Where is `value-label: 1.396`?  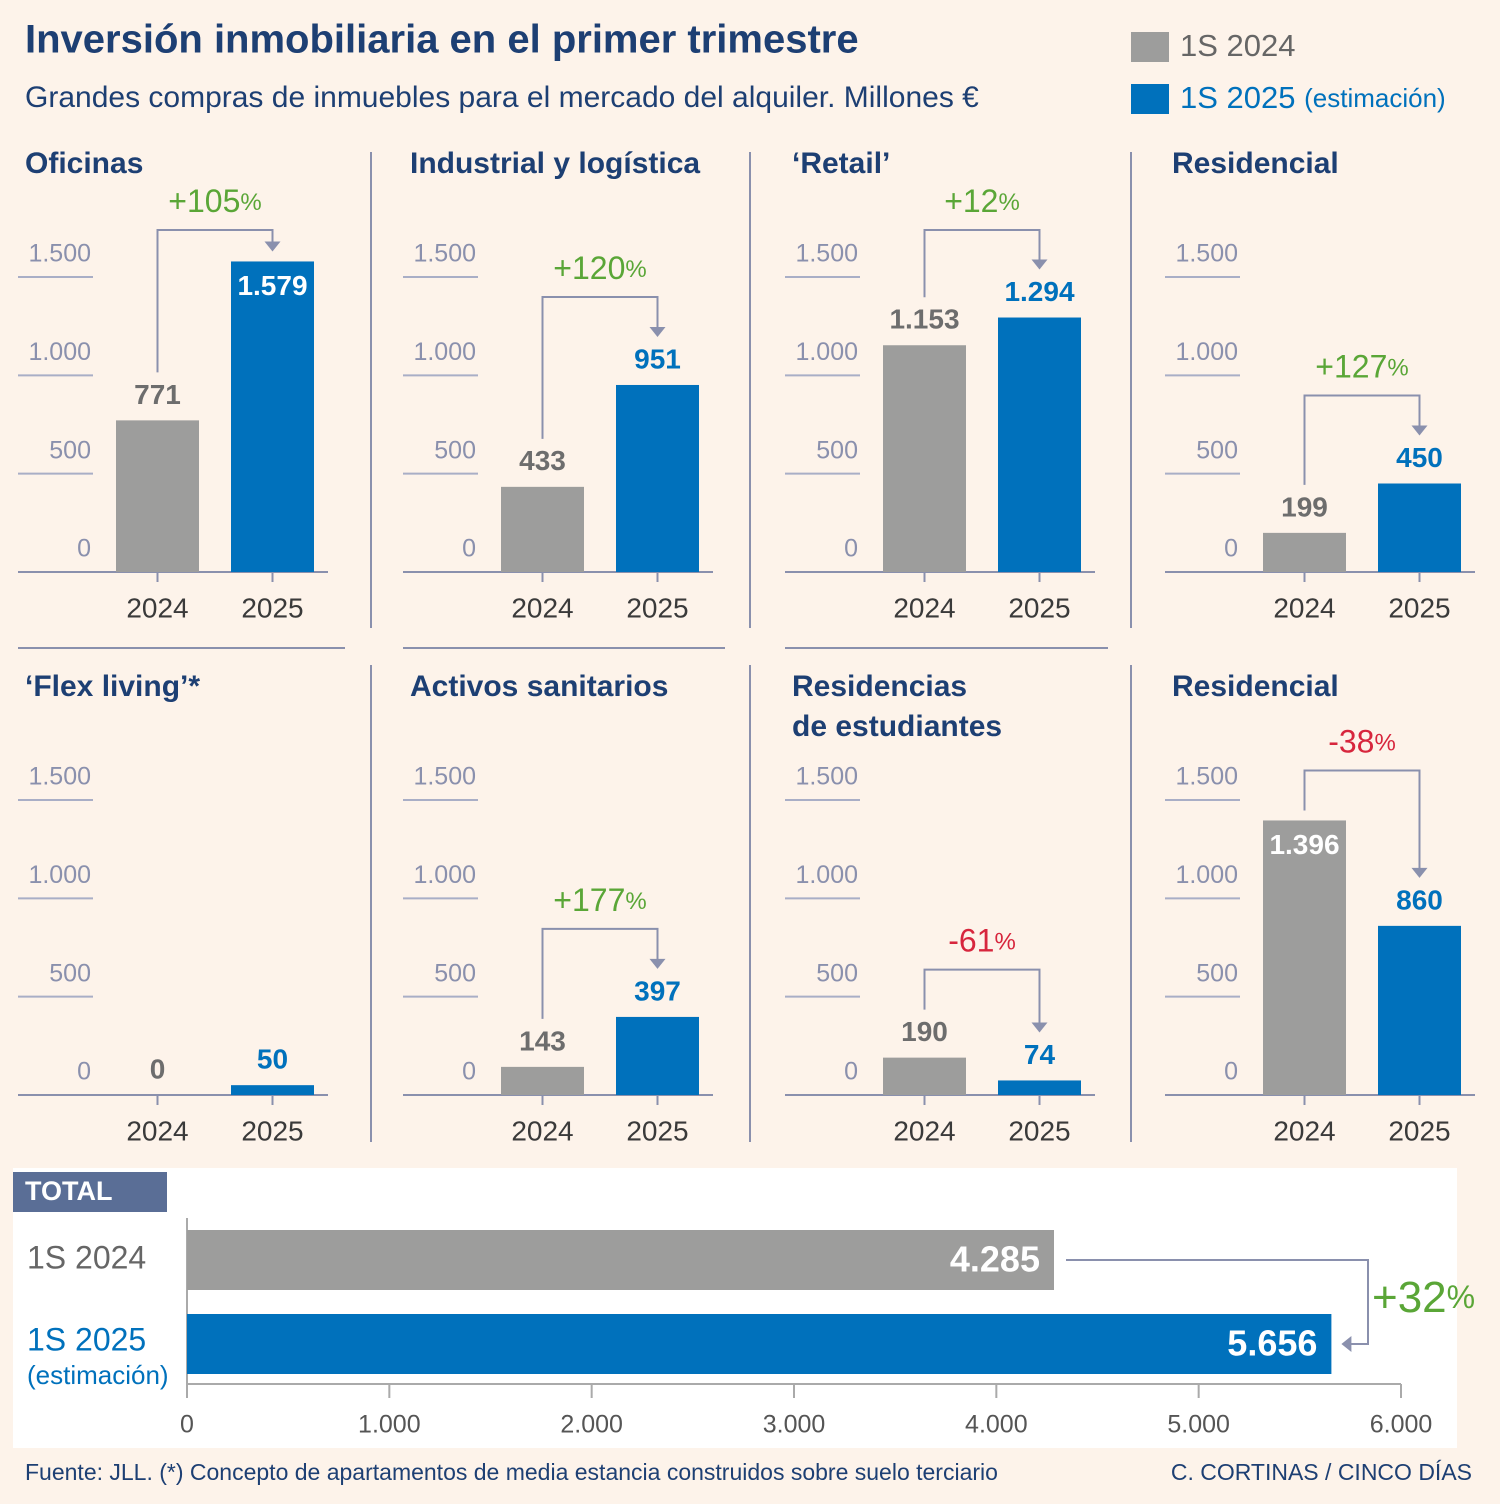
value-label: 1.396 is located at coordinates (1304, 844).